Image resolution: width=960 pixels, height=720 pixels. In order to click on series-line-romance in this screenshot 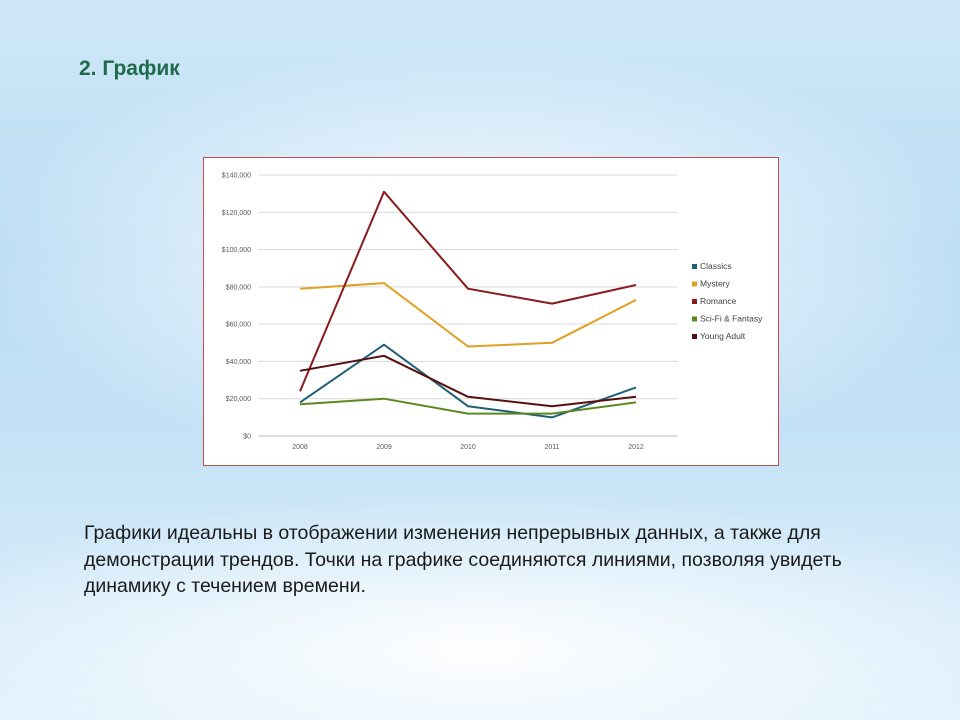, I will do `click(468, 291)`.